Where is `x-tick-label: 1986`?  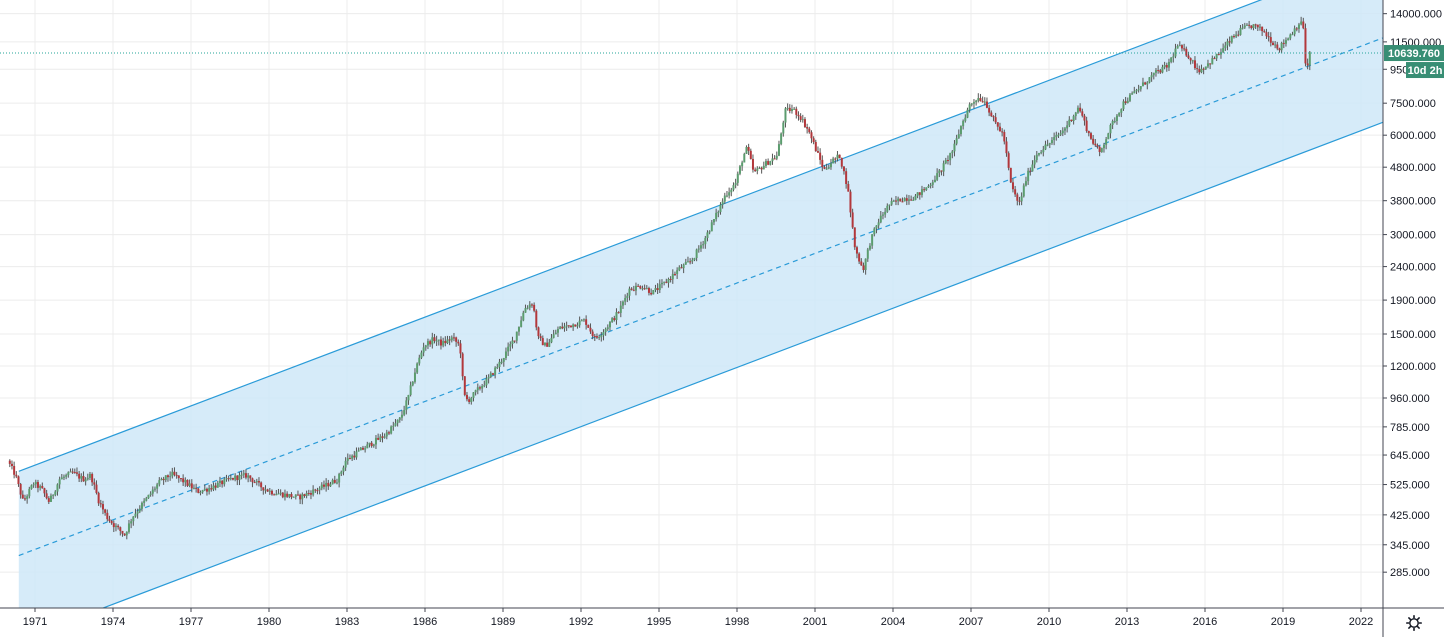
x-tick-label: 1986 is located at coordinates (425, 622).